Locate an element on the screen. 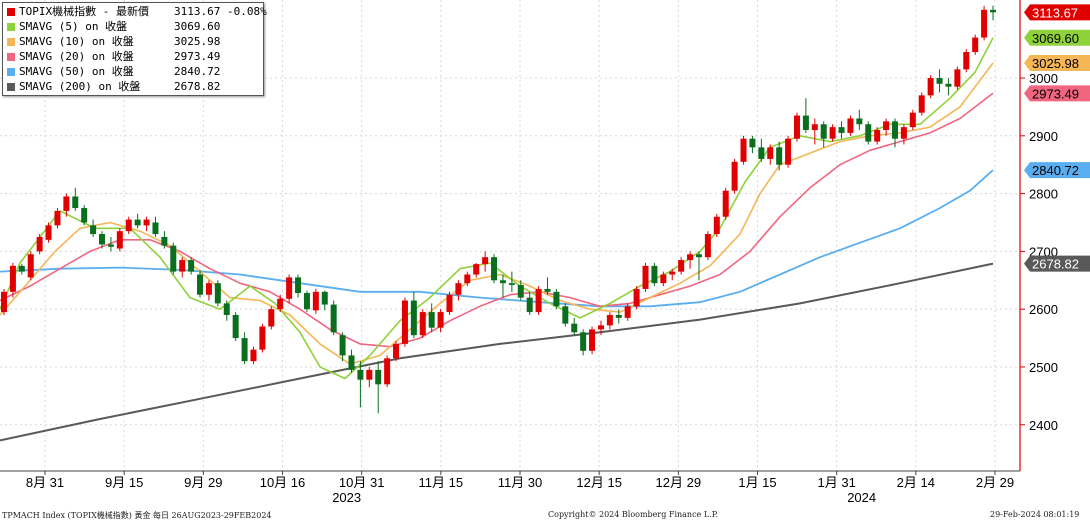 Image resolution: width=1090 pixels, height=523 pixels. last-value-text: 3069.60 is located at coordinates (1055, 38).